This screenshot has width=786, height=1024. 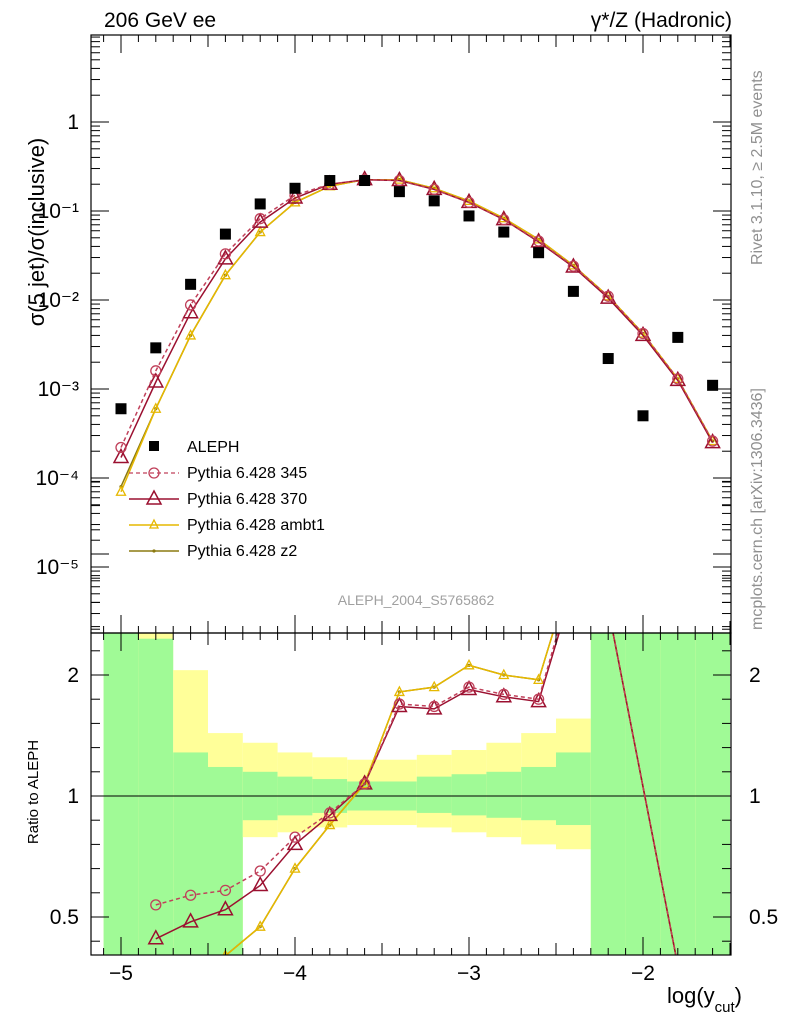 I want to click on bottom-y-tick-label: 2, so click(x=73, y=675).